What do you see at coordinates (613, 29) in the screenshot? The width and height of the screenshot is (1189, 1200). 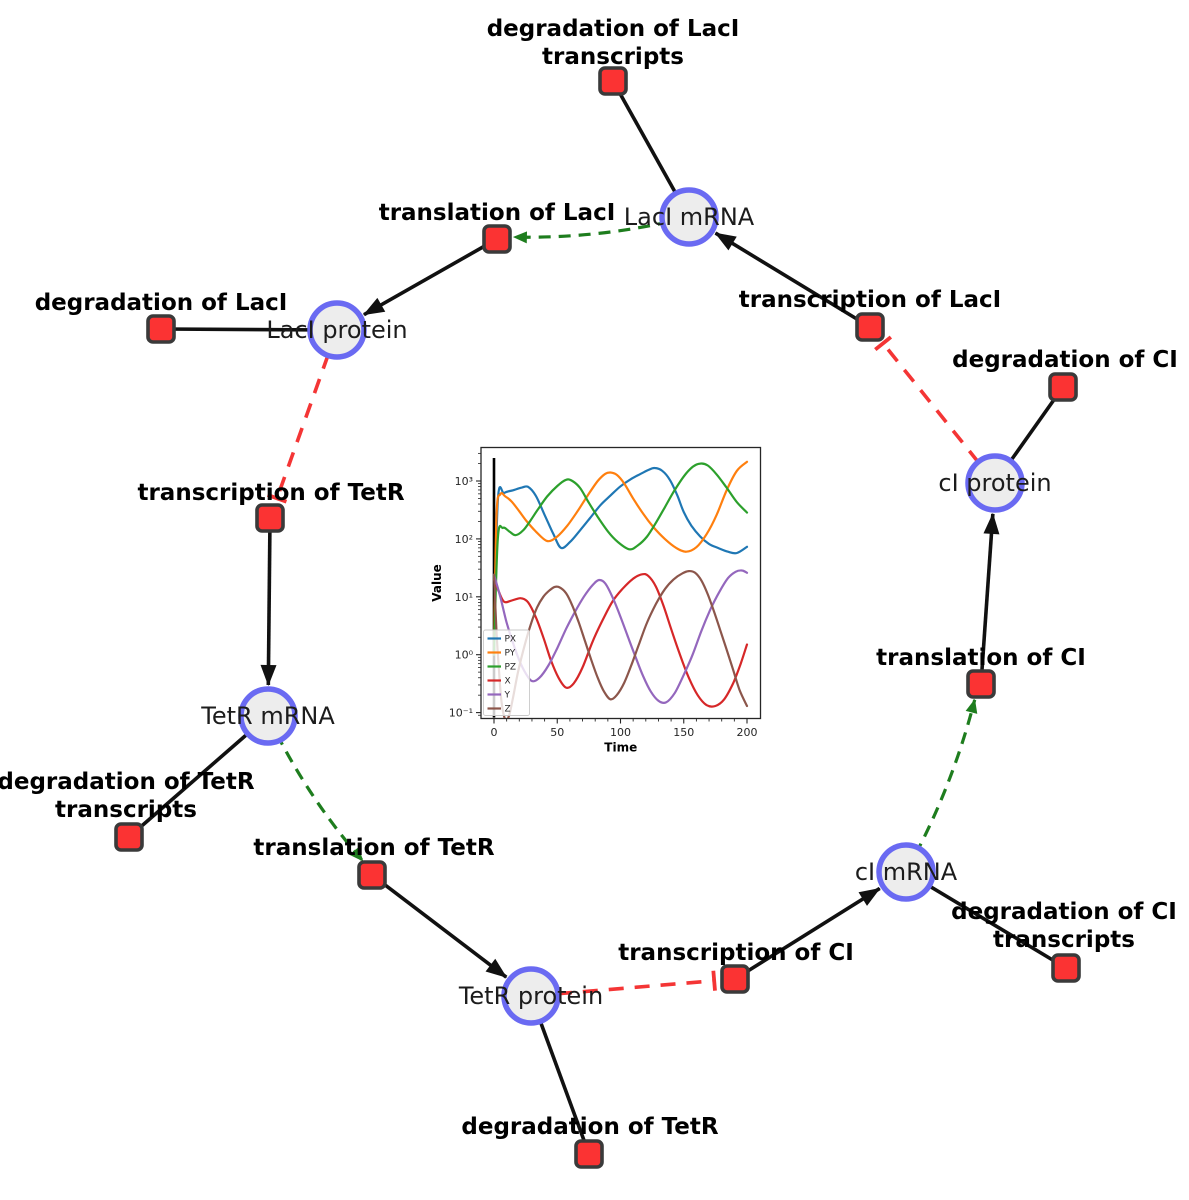 I see `reaction-label-deg-laci-tx: degradation of LacI` at bounding box center [613, 29].